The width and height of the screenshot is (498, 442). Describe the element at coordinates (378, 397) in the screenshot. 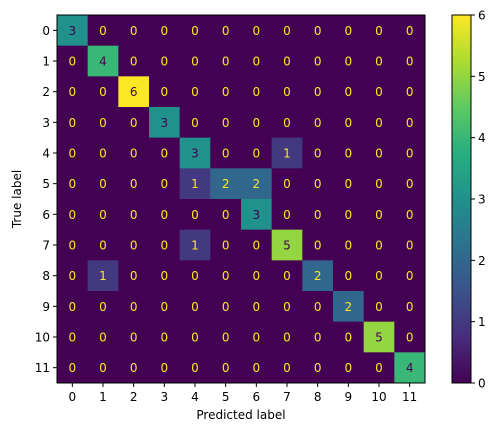

I see `x-tick-label: 10` at that location.